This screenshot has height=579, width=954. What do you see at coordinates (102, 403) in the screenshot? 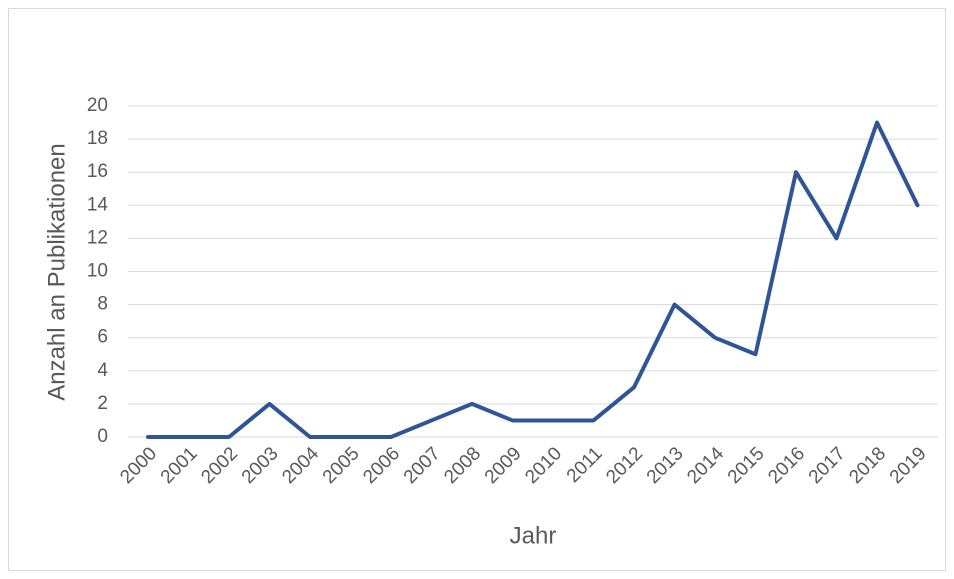
I see `y-tick-label: 2` at bounding box center [102, 403].